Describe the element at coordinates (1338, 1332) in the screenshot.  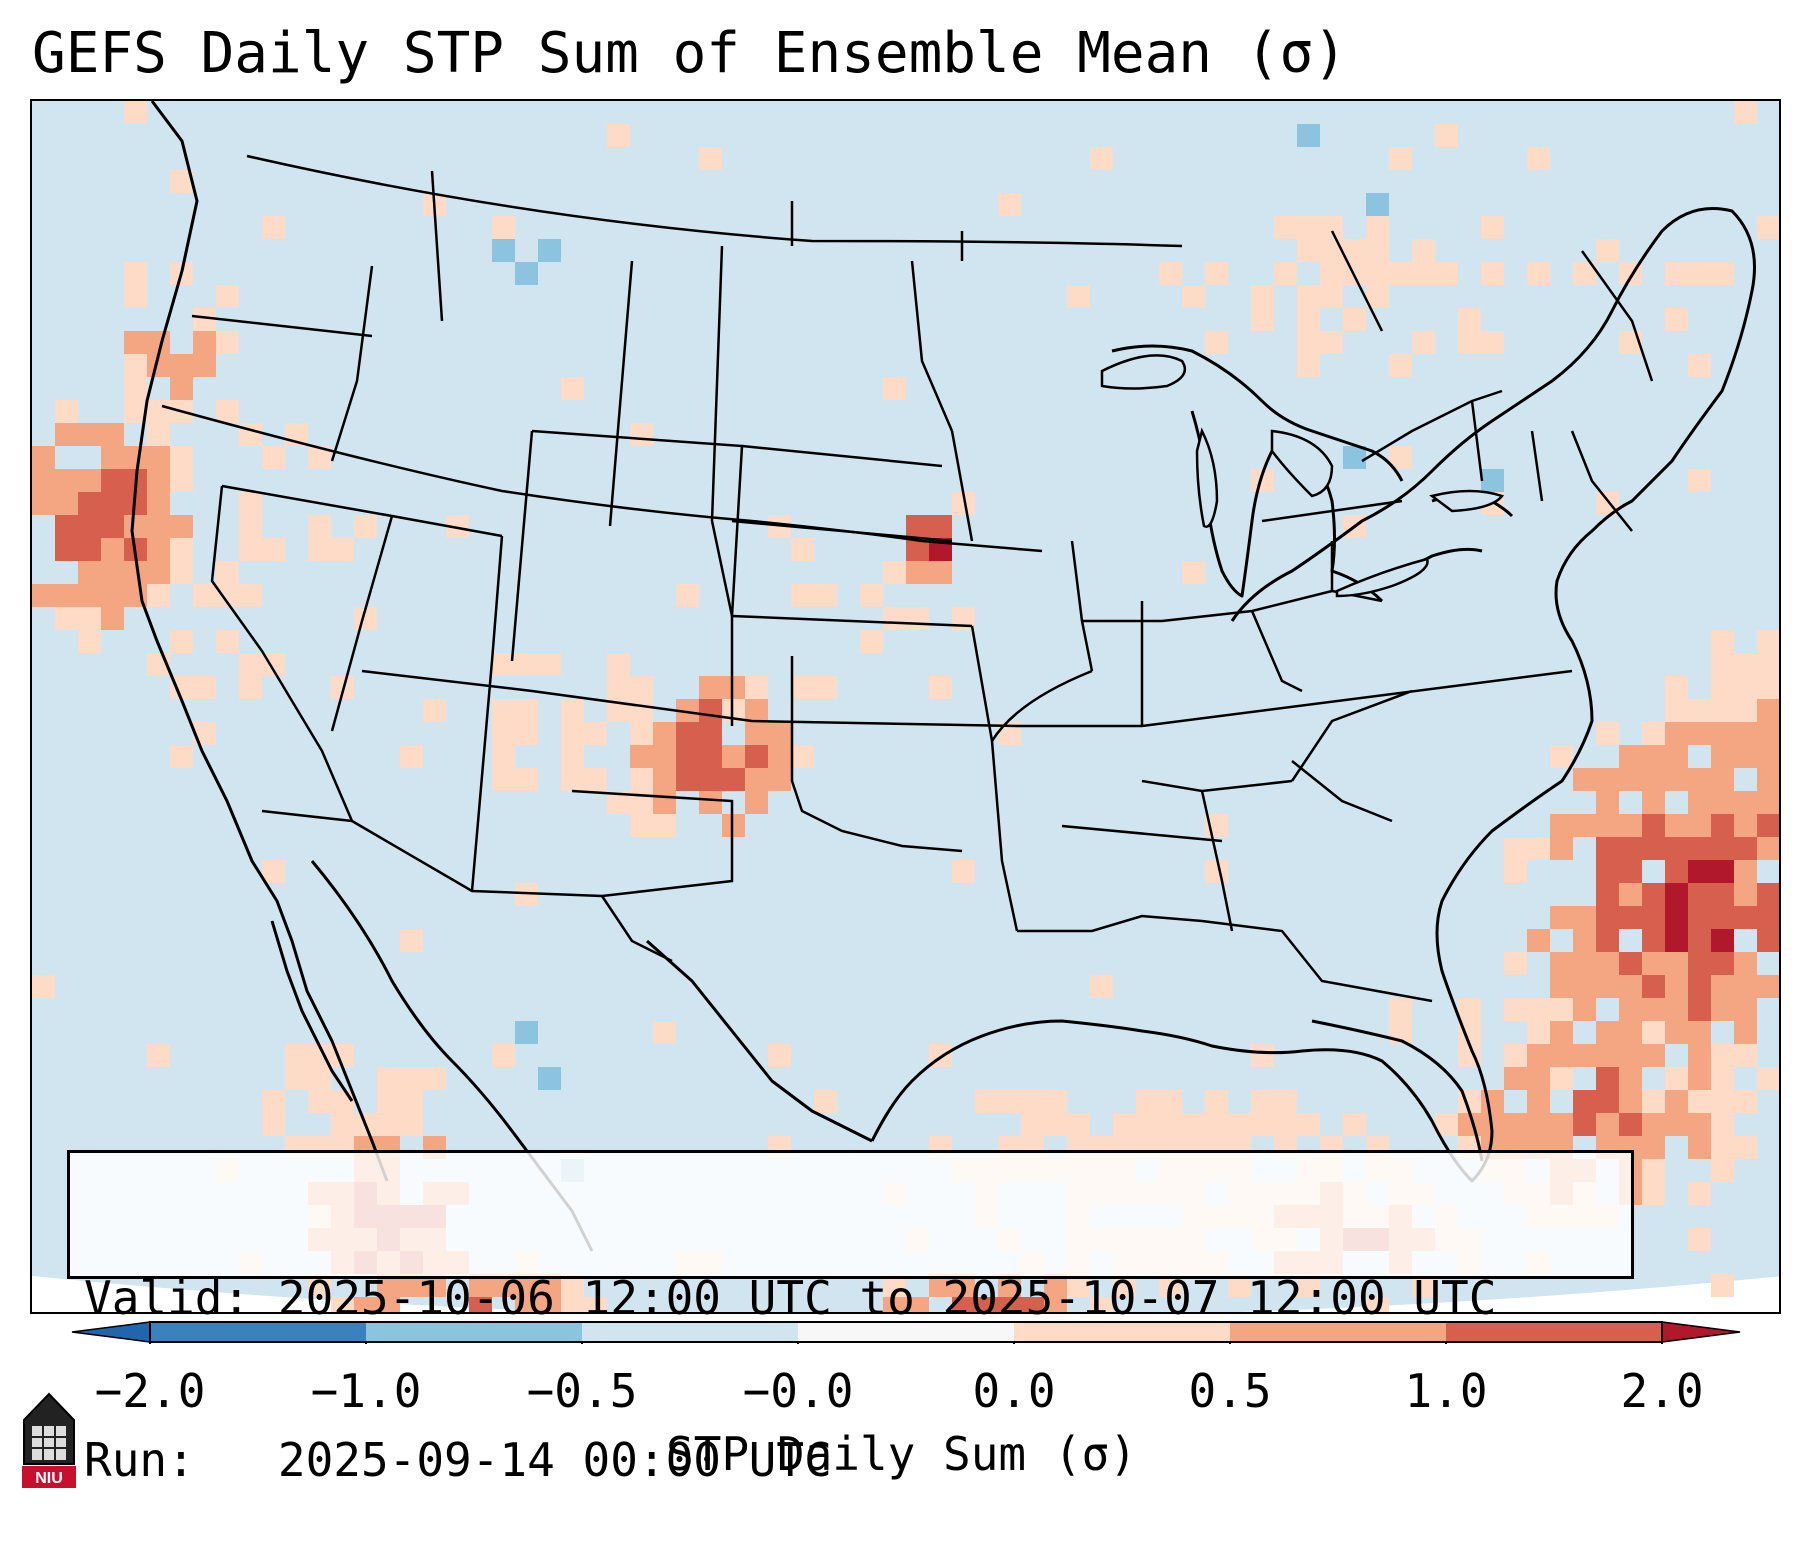
I see `colorbar-segment` at that location.